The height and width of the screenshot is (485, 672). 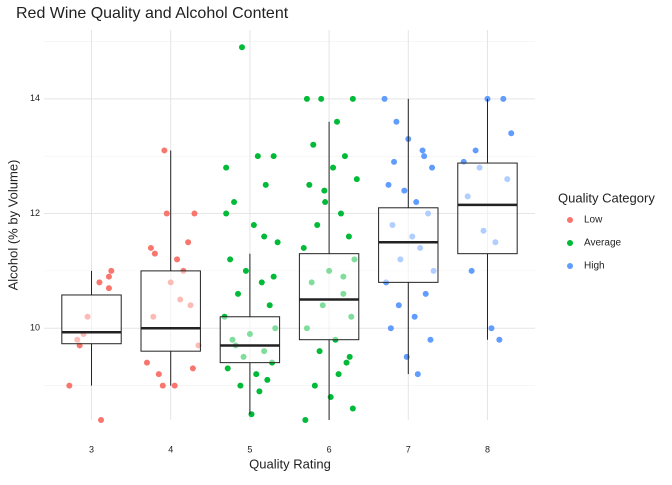 I want to click on chart-title: Red Wine Quality and Alcohol Content, so click(x=152, y=13).